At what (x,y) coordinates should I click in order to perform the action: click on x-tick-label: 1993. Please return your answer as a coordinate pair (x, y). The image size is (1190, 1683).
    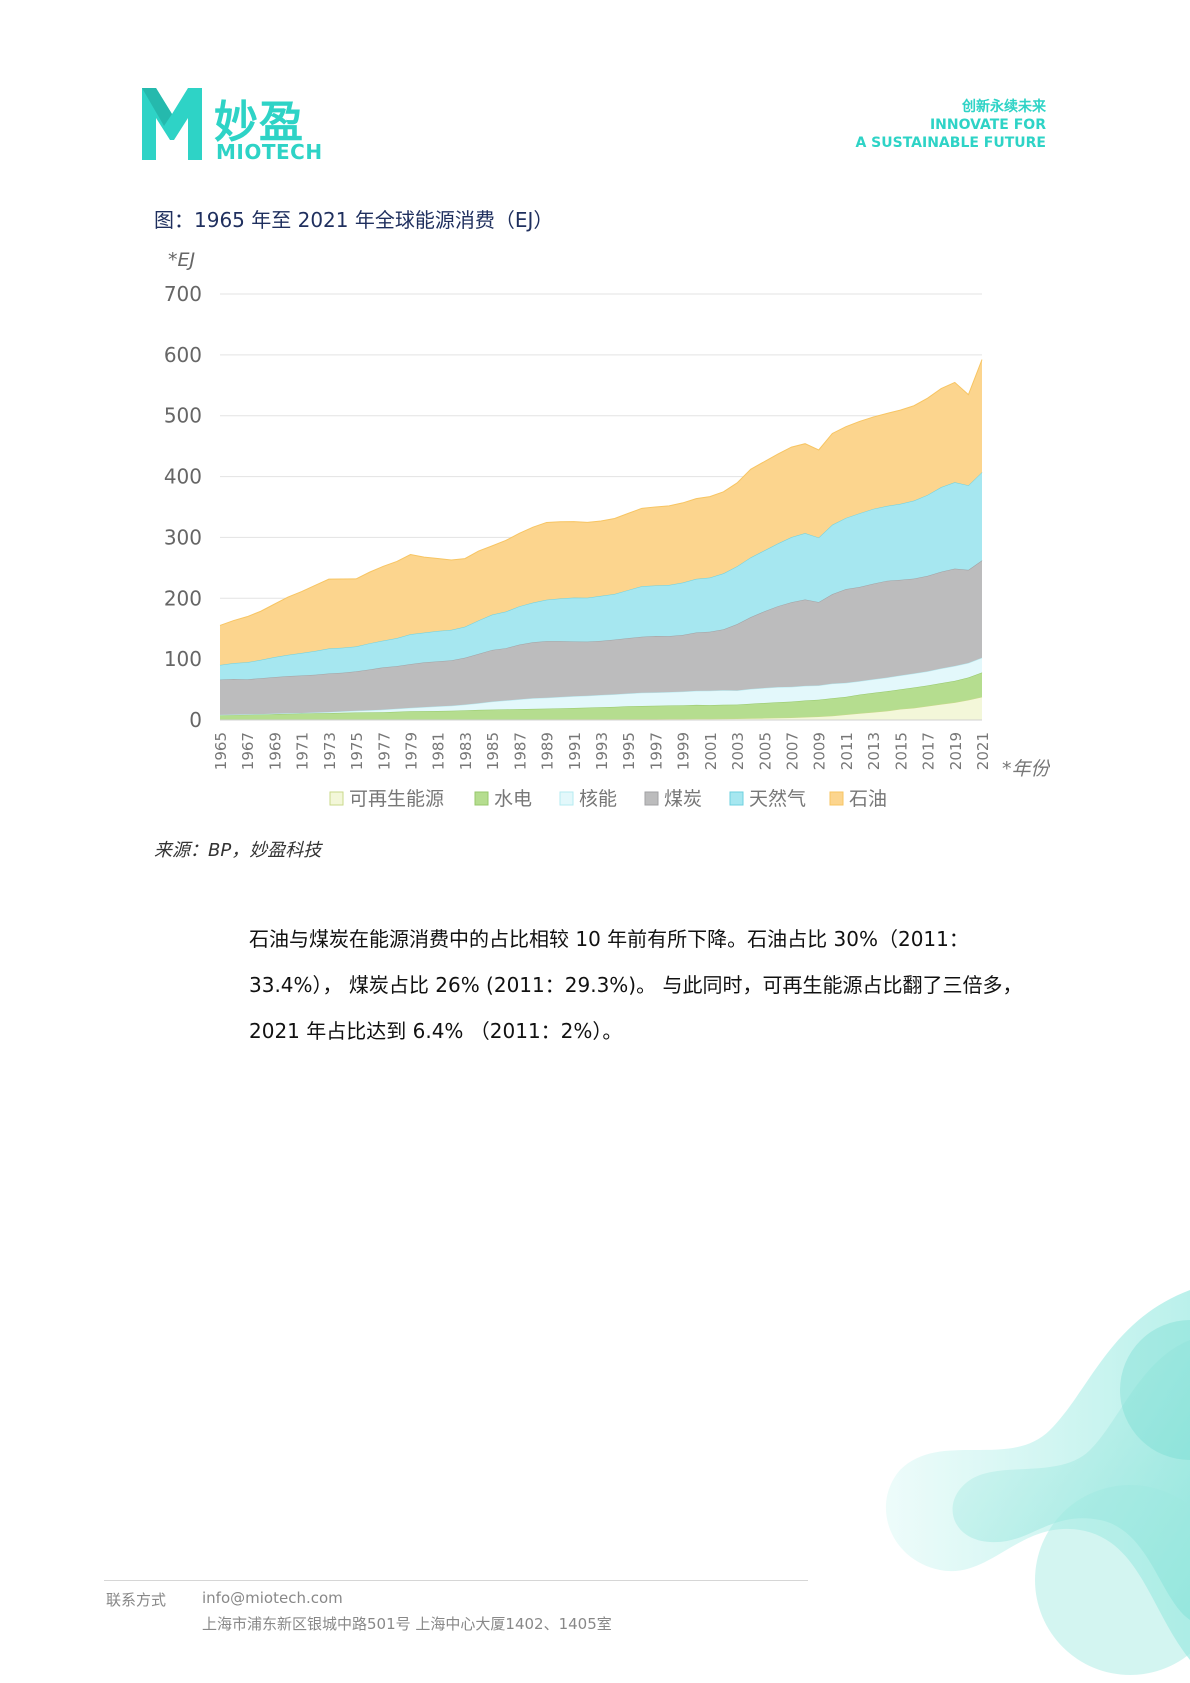
    Looking at the image, I should click on (602, 751).